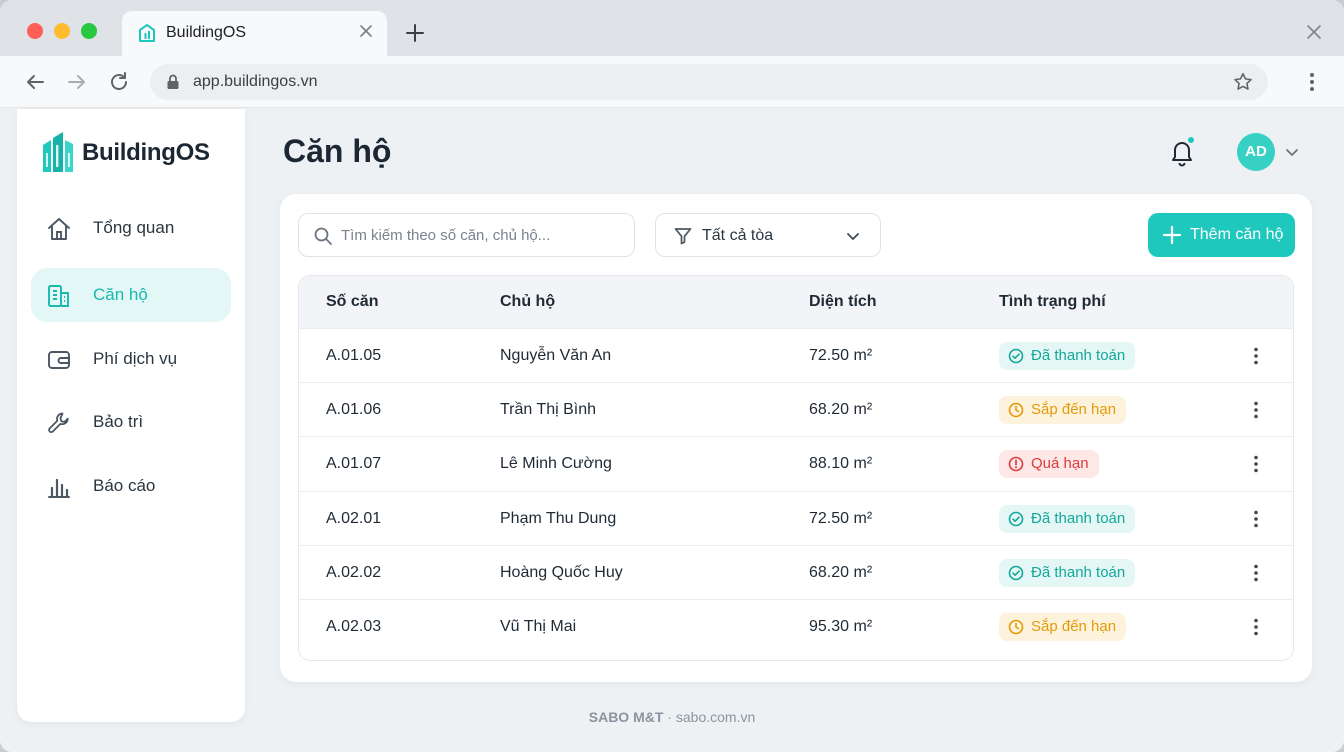 The height and width of the screenshot is (752, 1344). Describe the element at coordinates (206, 32) in the screenshot. I see `tab-title: BuildingOS` at that location.